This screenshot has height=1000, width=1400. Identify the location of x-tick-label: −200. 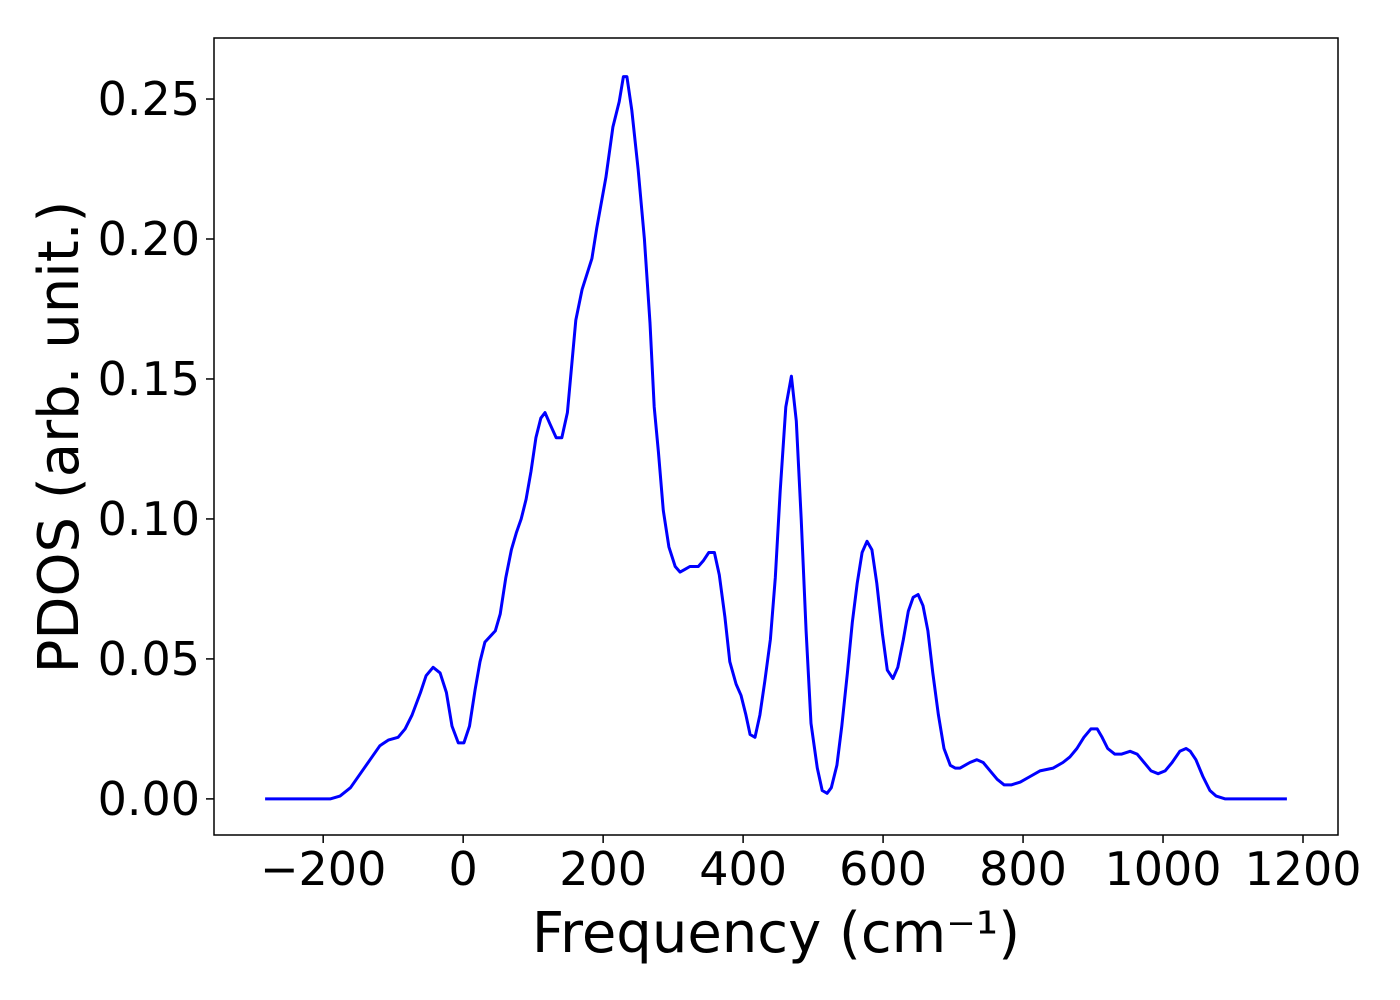
(323, 869).